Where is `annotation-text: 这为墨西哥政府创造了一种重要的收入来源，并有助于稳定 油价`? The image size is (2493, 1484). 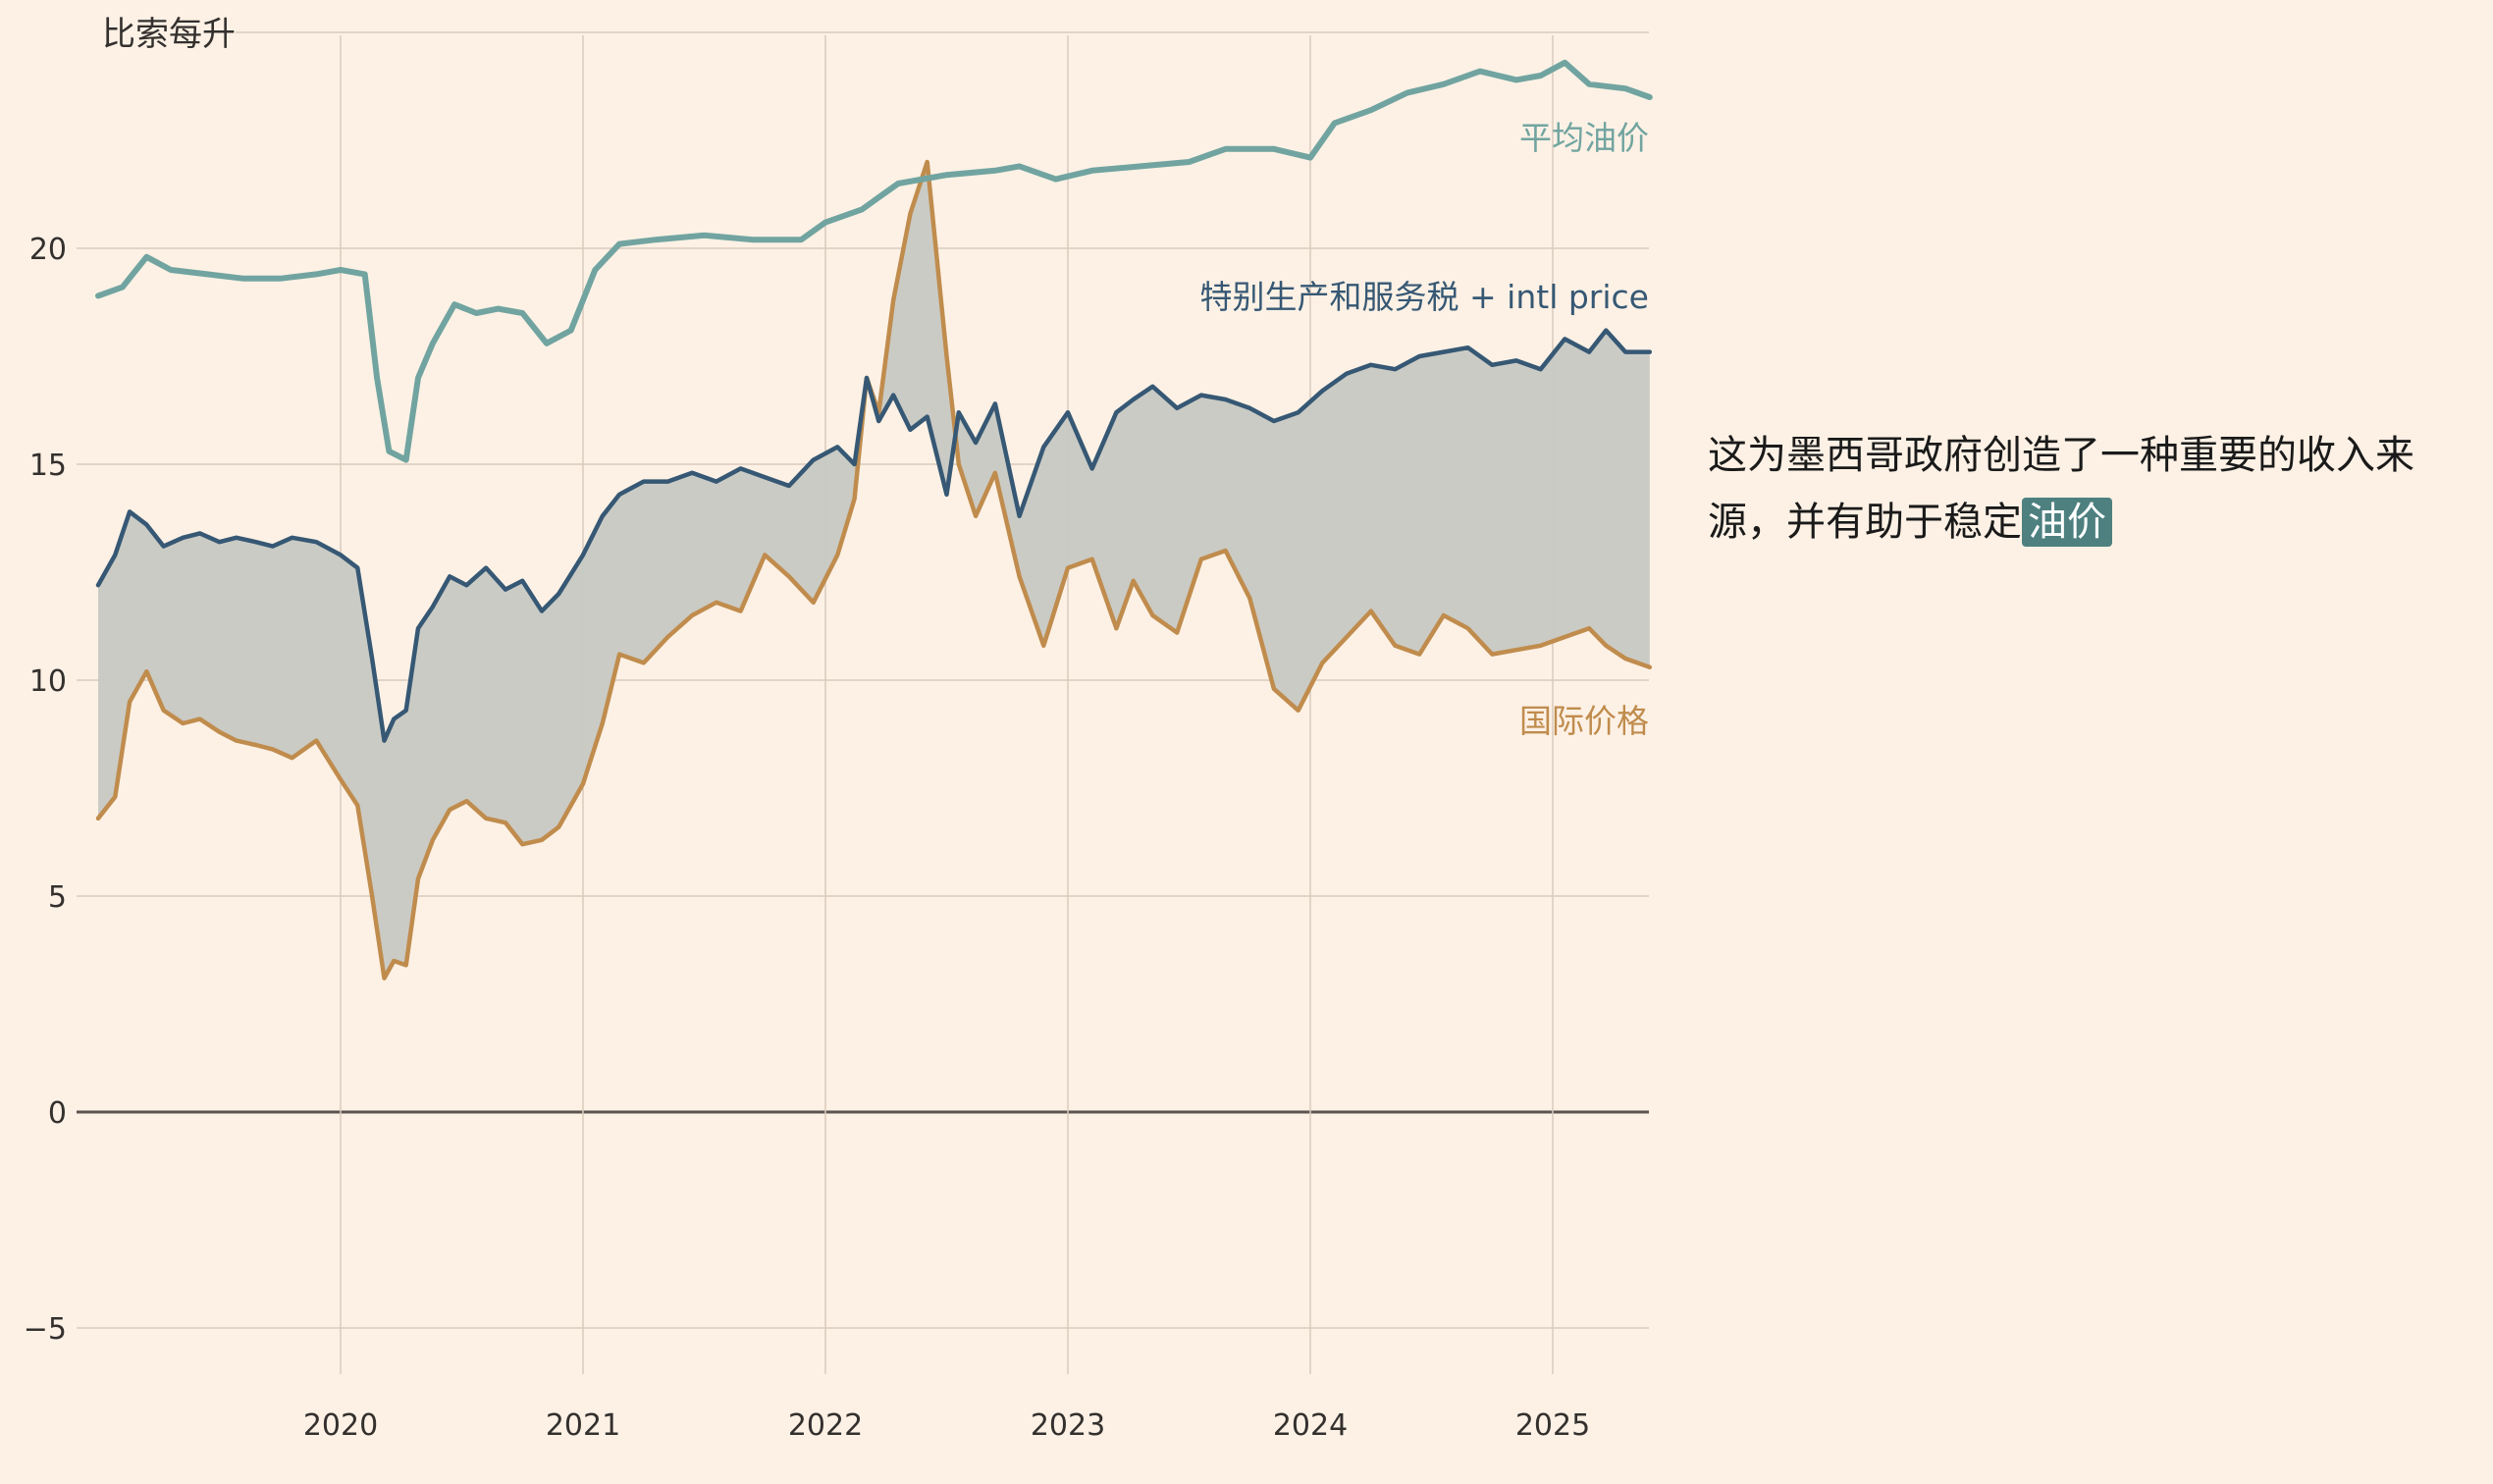
annotation-text: 这为墨西哥政府创造了一种重要的收入来源，并有助于稳定 油价 is located at coordinates (2090, 489).